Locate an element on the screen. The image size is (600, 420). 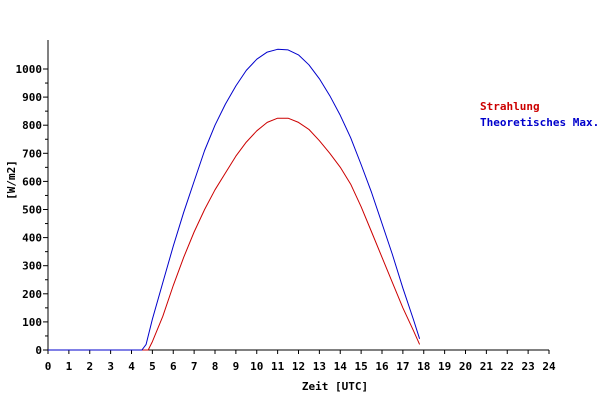
legend: Strahlung Theoretisches Max. is located at coordinates (539, 114).